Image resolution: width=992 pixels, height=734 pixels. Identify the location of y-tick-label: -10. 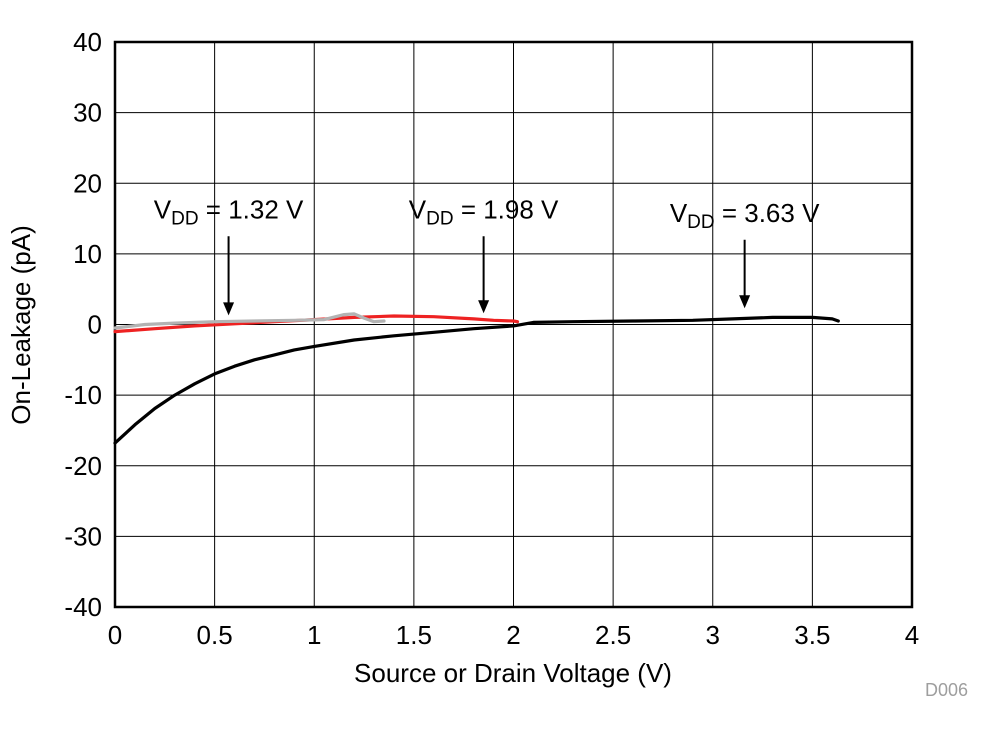
(83, 395).